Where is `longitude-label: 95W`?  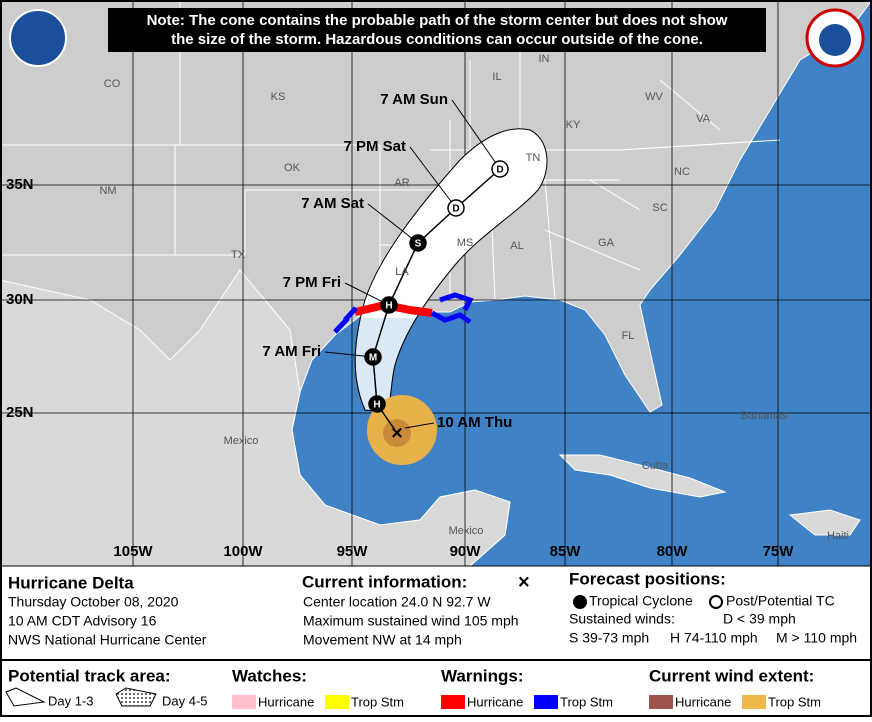
longitude-label: 95W is located at coordinates (353, 551).